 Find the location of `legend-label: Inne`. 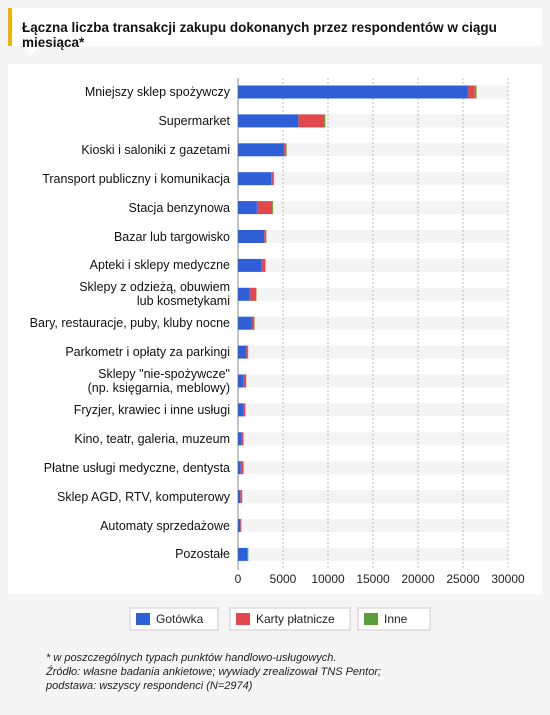

legend-label: Inne is located at coordinates (396, 619).